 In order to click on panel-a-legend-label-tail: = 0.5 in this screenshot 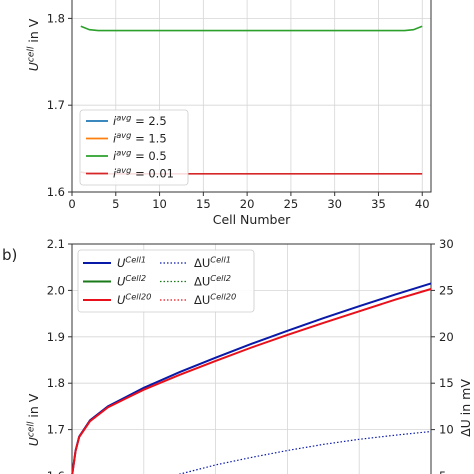, I will do `click(148, 156)`.